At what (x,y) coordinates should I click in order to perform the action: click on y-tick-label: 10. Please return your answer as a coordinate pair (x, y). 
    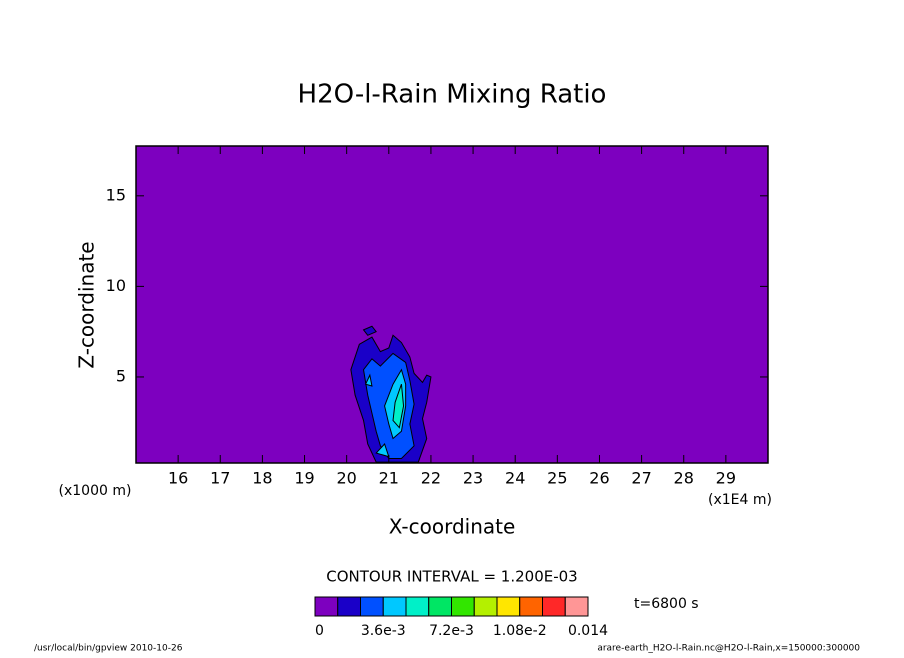
    Looking at the image, I should click on (116, 285).